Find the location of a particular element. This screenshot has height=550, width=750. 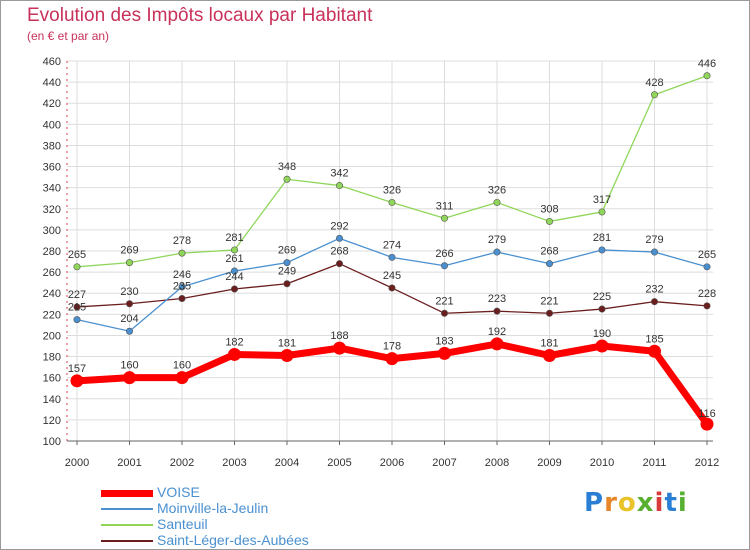

y-tick-label: 120 is located at coordinates (52, 421).